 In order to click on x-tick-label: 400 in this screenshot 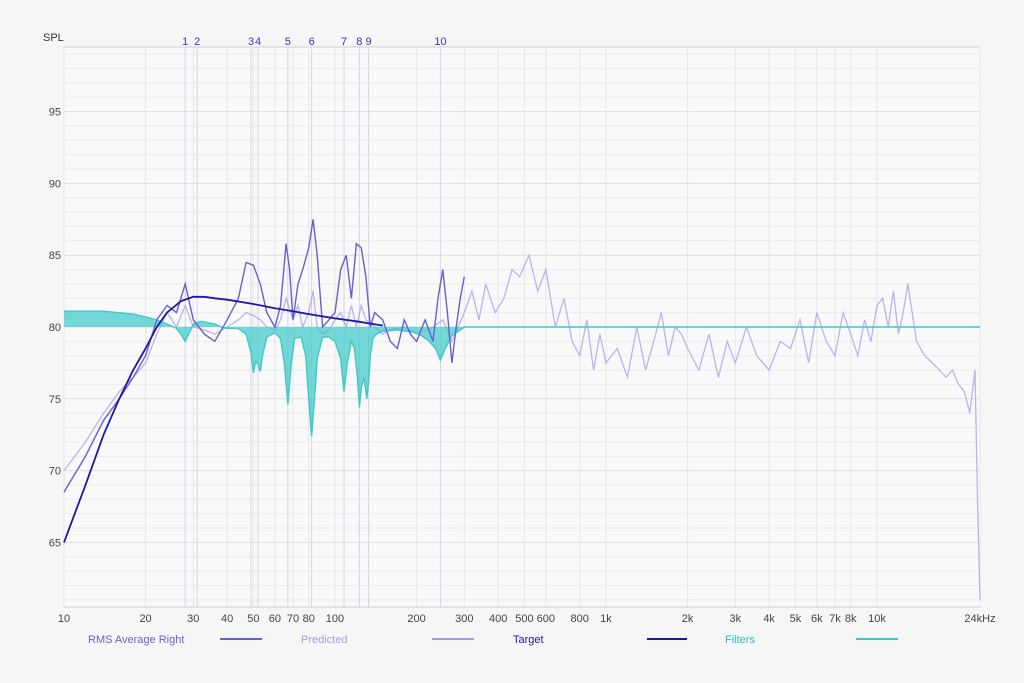, I will do `click(498, 619)`.